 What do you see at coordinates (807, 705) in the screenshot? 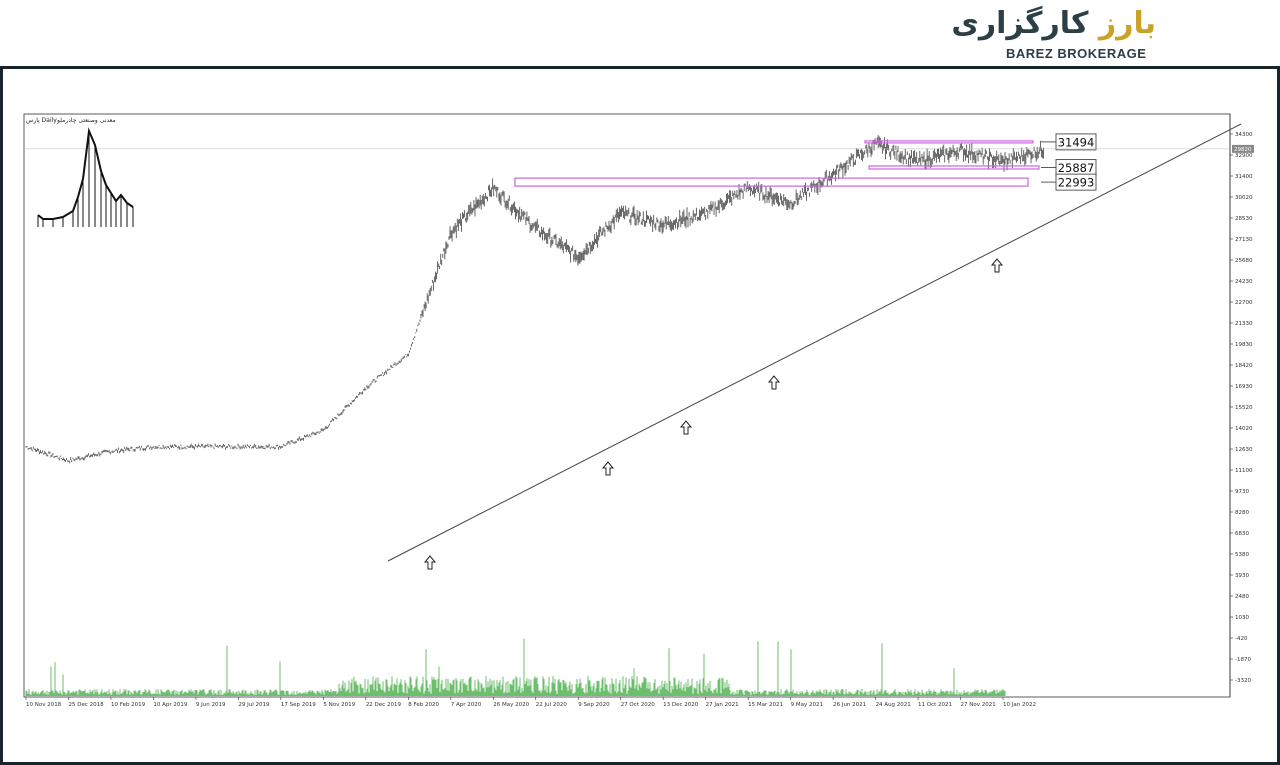
I see `x-tick-label: 9 May 2021` at bounding box center [807, 705].